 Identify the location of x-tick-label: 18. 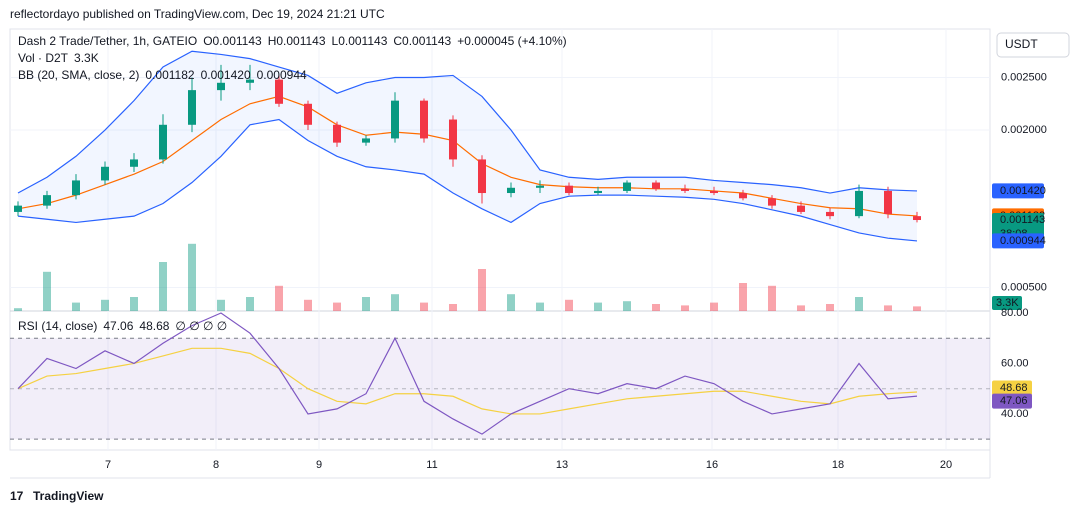
(838, 465).